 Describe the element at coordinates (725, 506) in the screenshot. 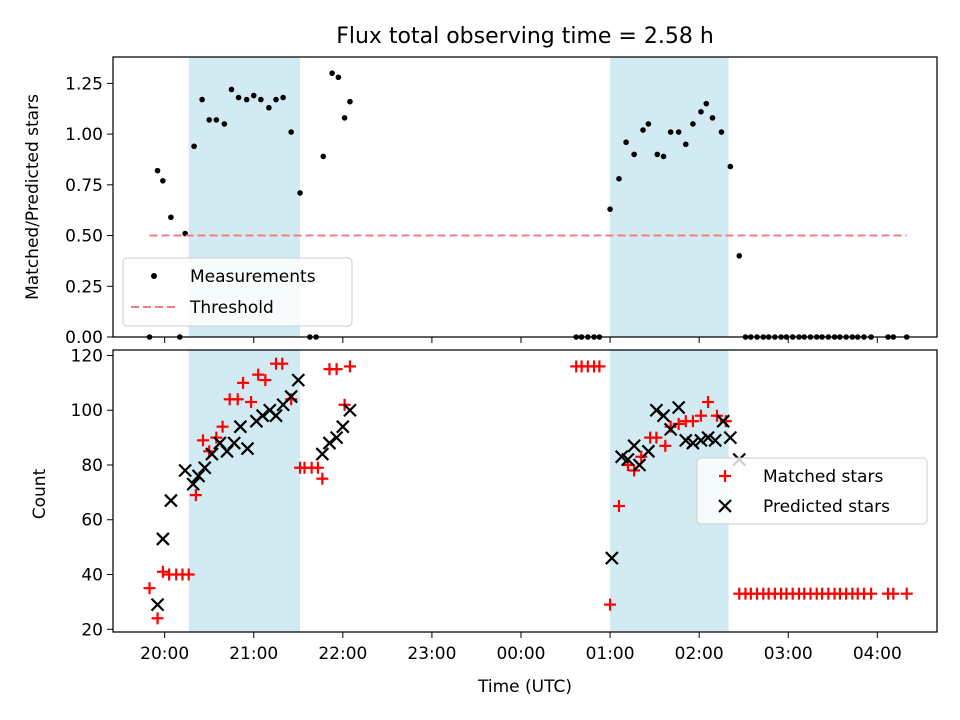

I see `legend-predicted-marker` at that location.